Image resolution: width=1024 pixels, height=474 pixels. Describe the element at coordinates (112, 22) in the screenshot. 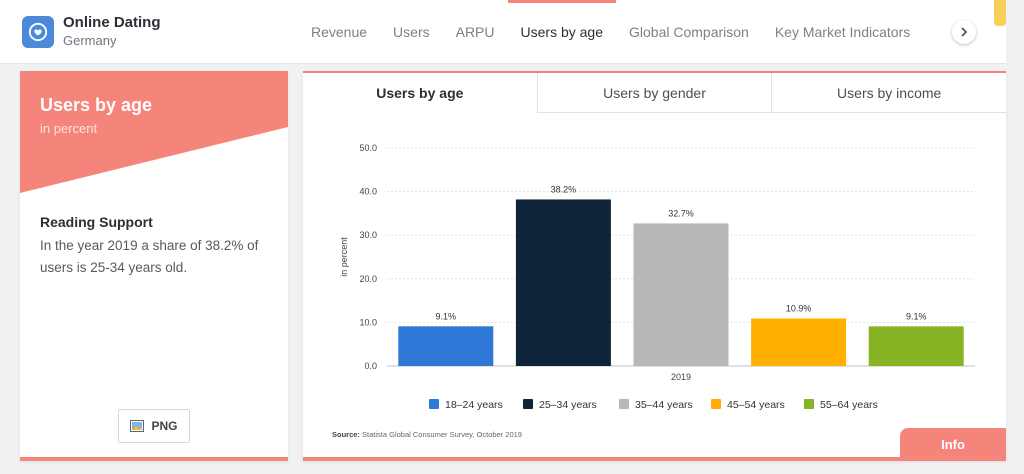

I see `app-title: Online Dating` at that location.